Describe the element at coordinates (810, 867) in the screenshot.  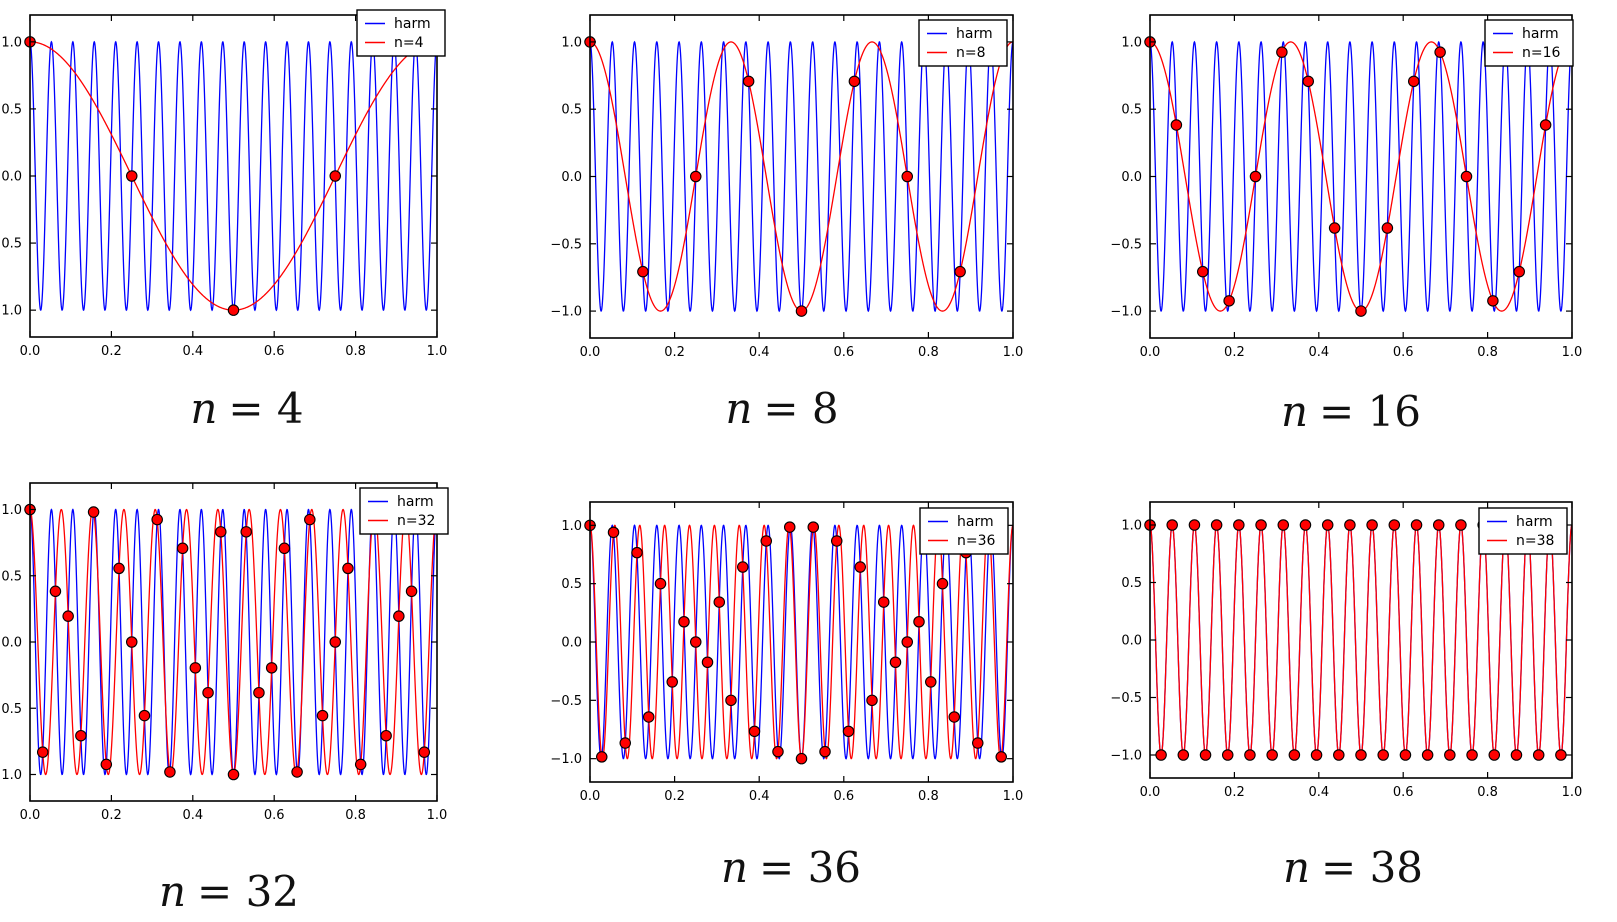
I see `caption-value: = 36` at that location.